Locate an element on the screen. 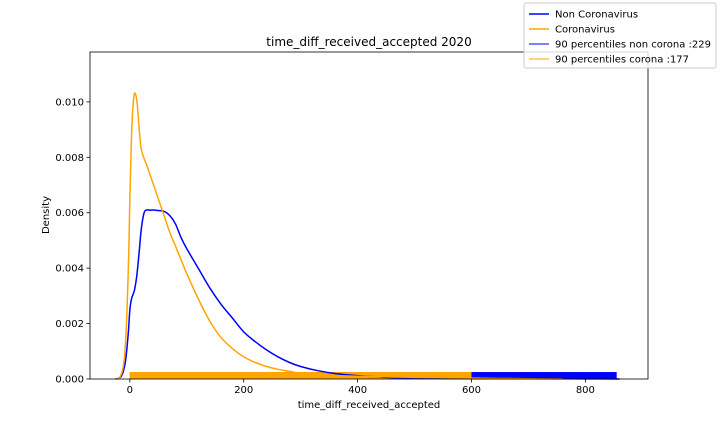 The height and width of the screenshot is (432, 720). y-tick-label: 0.002 is located at coordinates (69, 324).